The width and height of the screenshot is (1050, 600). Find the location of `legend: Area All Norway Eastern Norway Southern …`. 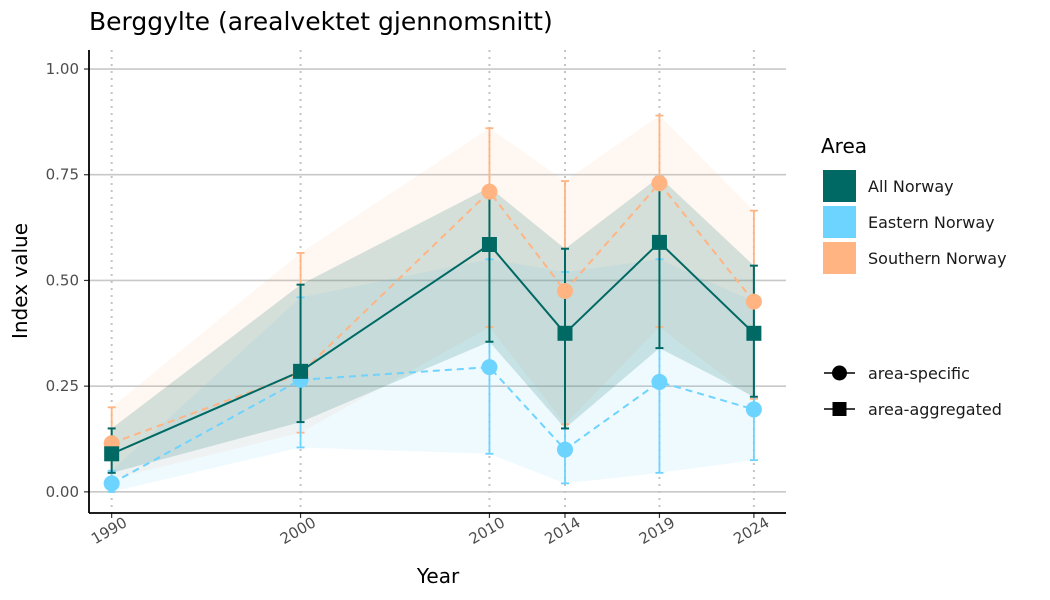

legend: Area All Norway Eastern Norway Southern … is located at coordinates (914, 276).